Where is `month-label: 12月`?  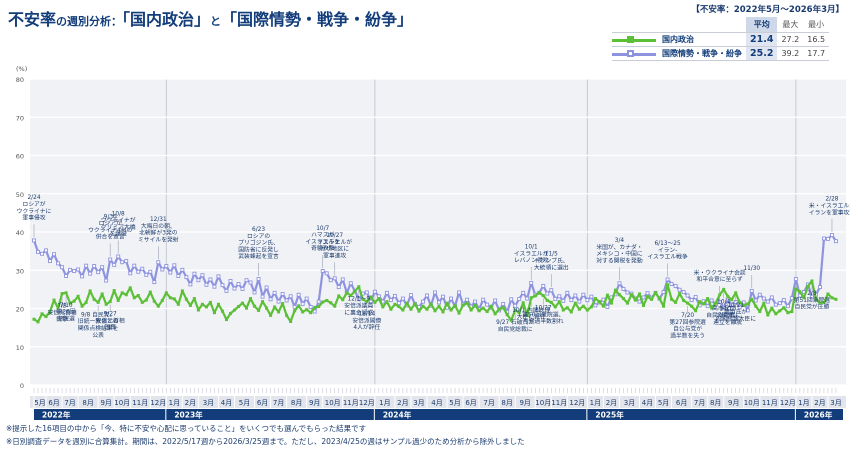
month-label: 12月 is located at coordinates (367, 403).